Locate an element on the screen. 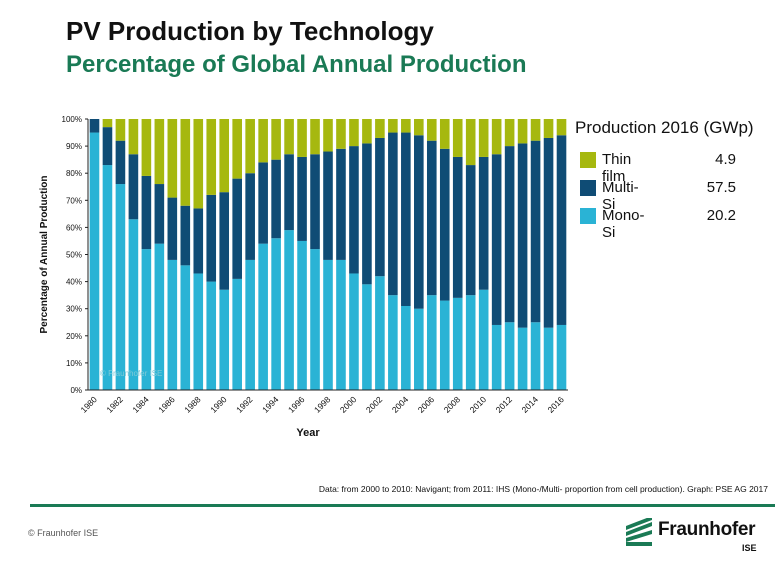 This screenshot has width=784, height=563. x-tick-label: 1992 is located at coordinates (244, 404).